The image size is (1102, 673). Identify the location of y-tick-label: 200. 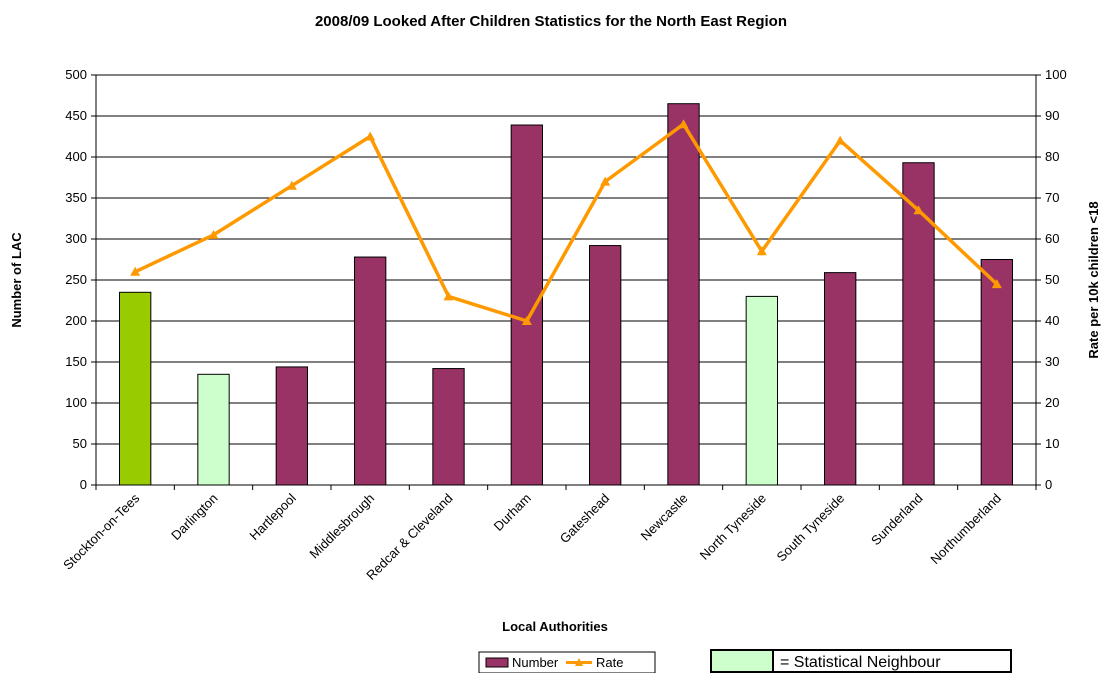
(76, 320).